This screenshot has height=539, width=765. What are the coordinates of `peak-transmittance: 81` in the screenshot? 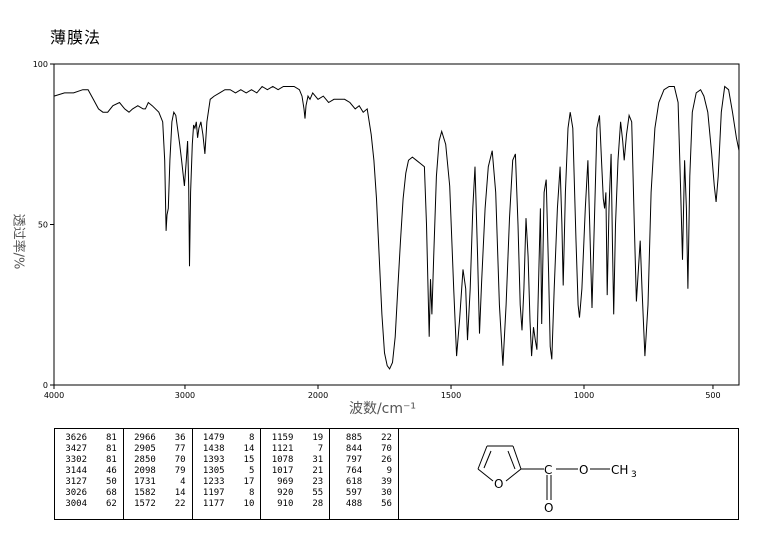 It's located at (111, 438).